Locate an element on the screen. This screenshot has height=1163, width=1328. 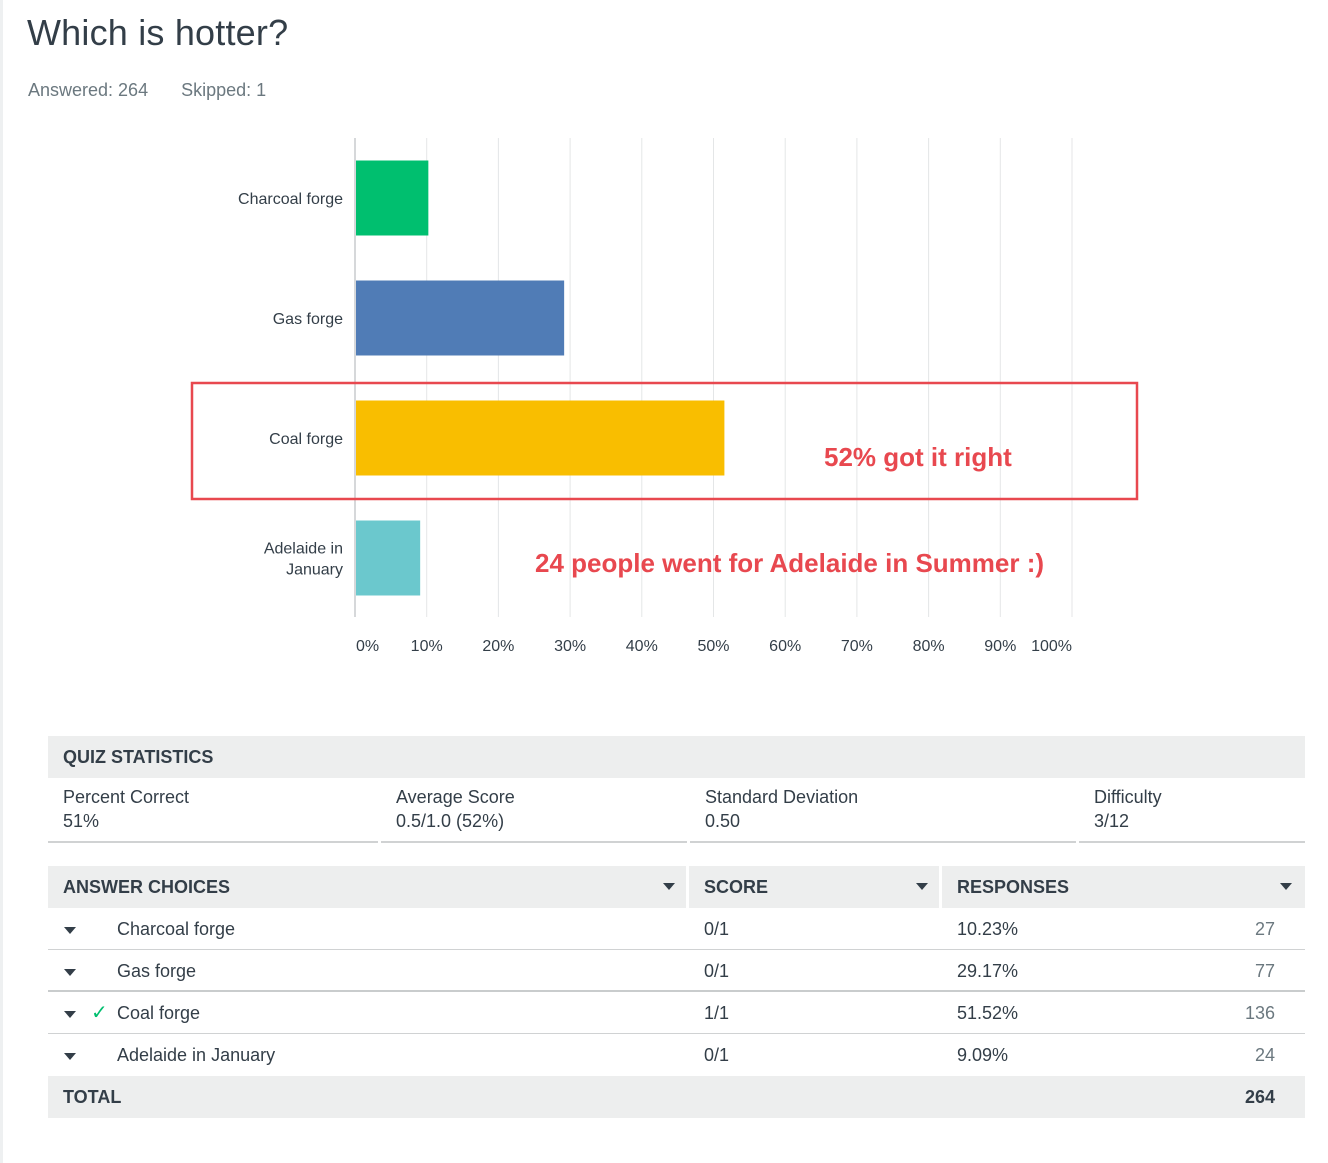
x-tick-label: 20% is located at coordinates (498, 646).